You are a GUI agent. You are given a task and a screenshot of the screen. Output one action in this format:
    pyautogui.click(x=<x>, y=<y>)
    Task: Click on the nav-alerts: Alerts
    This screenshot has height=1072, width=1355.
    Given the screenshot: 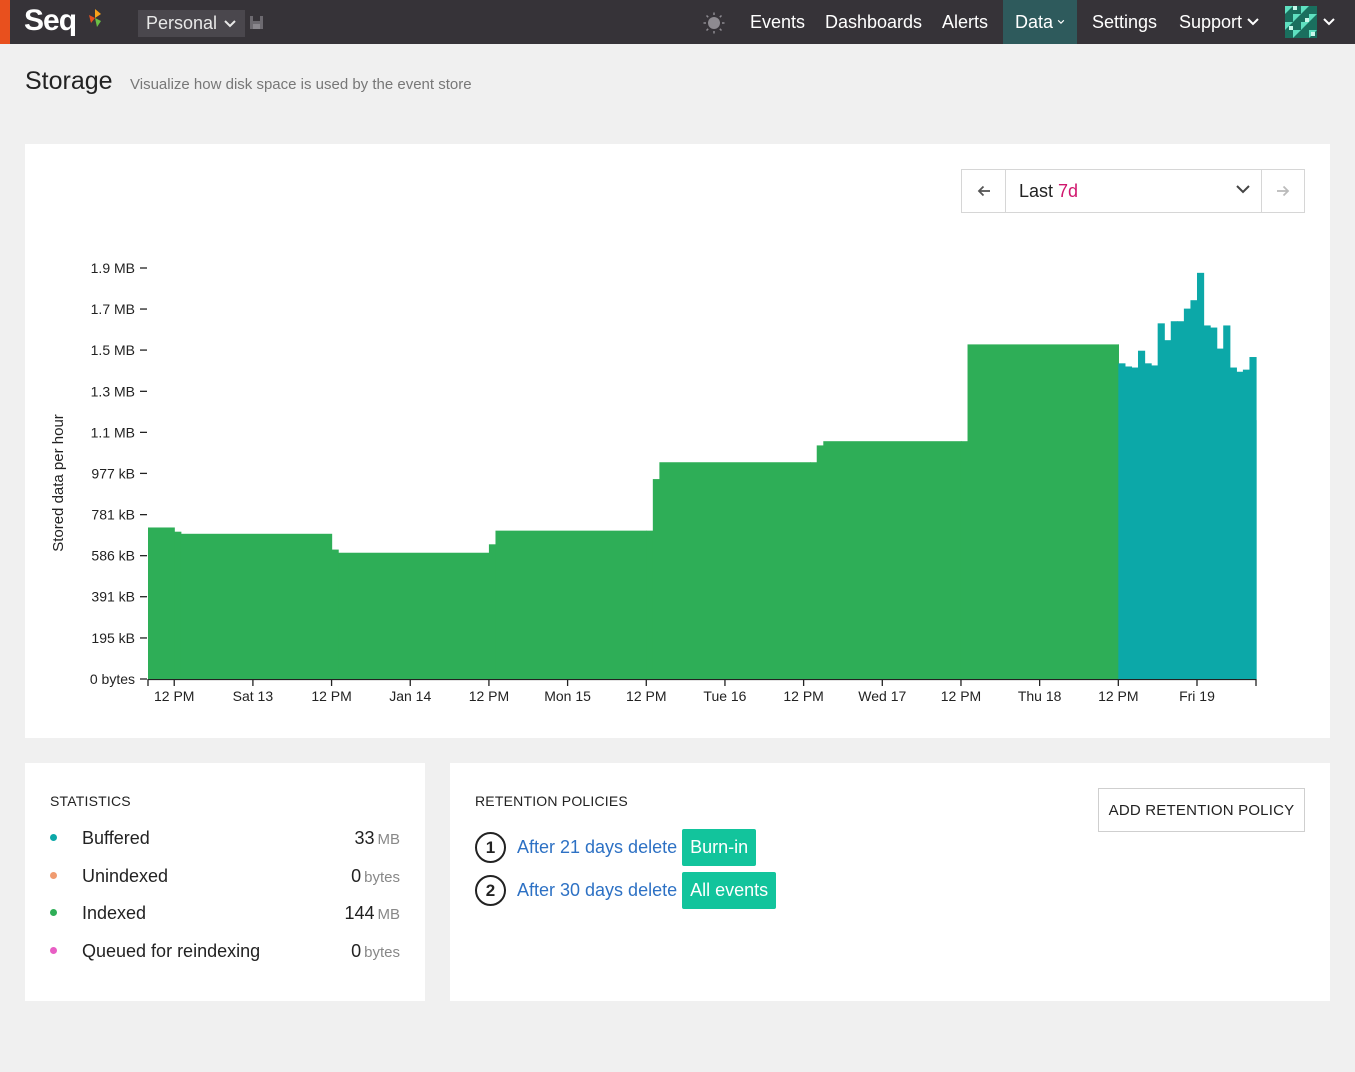 What is the action you would take?
    pyautogui.click(x=965, y=22)
    